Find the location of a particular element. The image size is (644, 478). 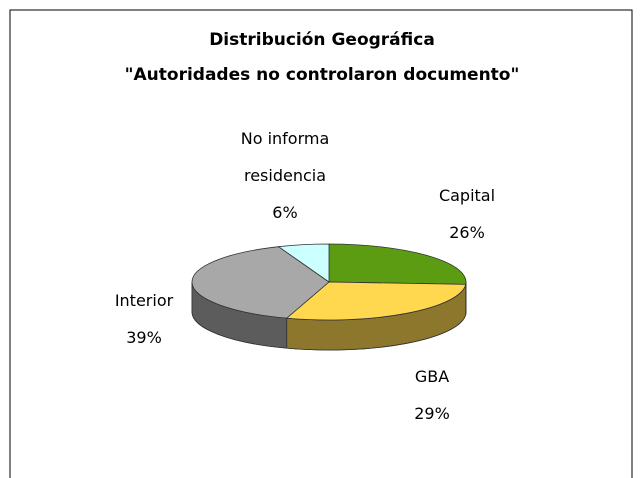

chart-title: Distribución Geográfica is located at coordinates (322, 40).